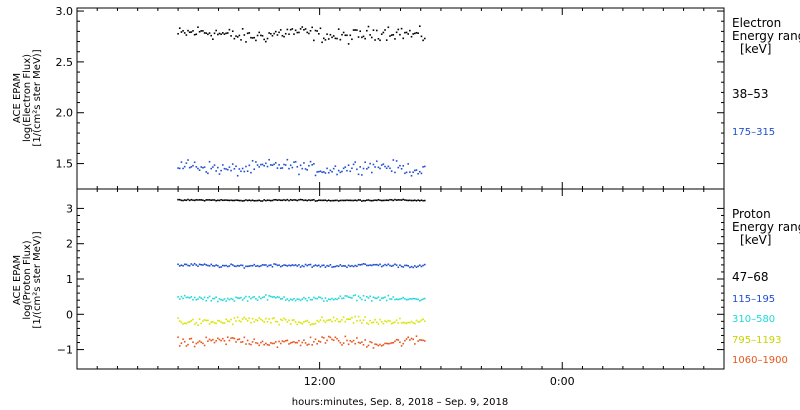 This screenshot has width=800, height=410. What do you see at coordinates (320, 381) in the screenshot?
I see `x-tick-label: 12:00` at bounding box center [320, 381].